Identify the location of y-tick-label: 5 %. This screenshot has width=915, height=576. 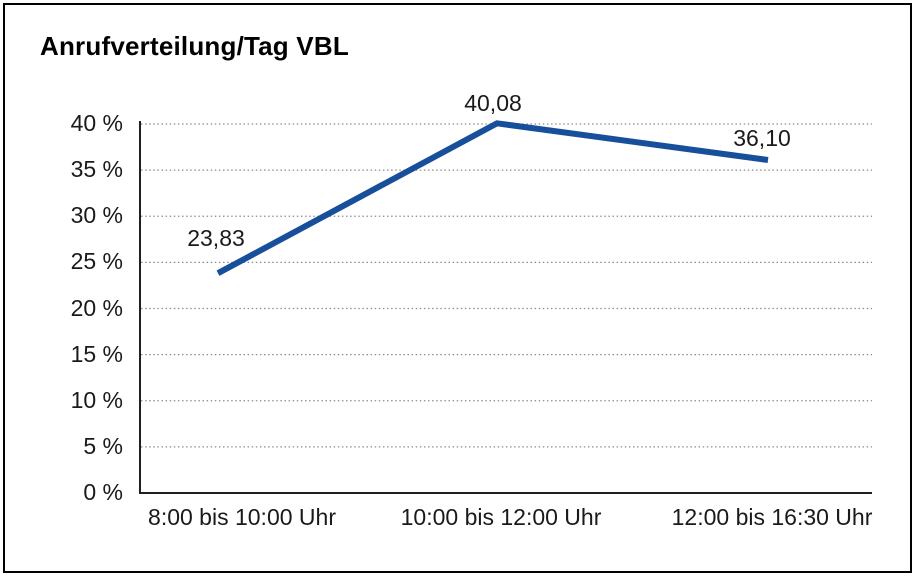
(103, 445).